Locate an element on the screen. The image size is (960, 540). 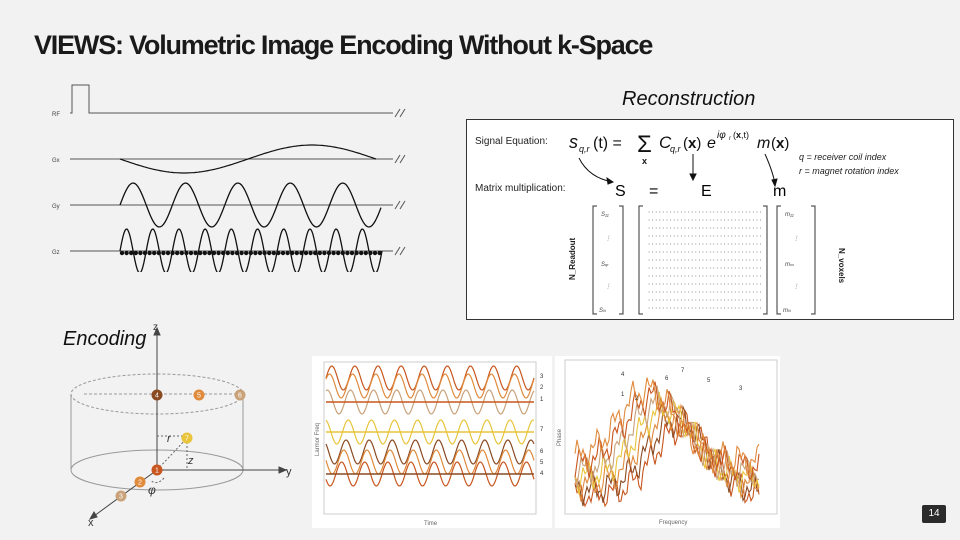
frequency-plot: 4 6 5 7 3 2 1 Frequency Phase is located at coordinates (667, 442).